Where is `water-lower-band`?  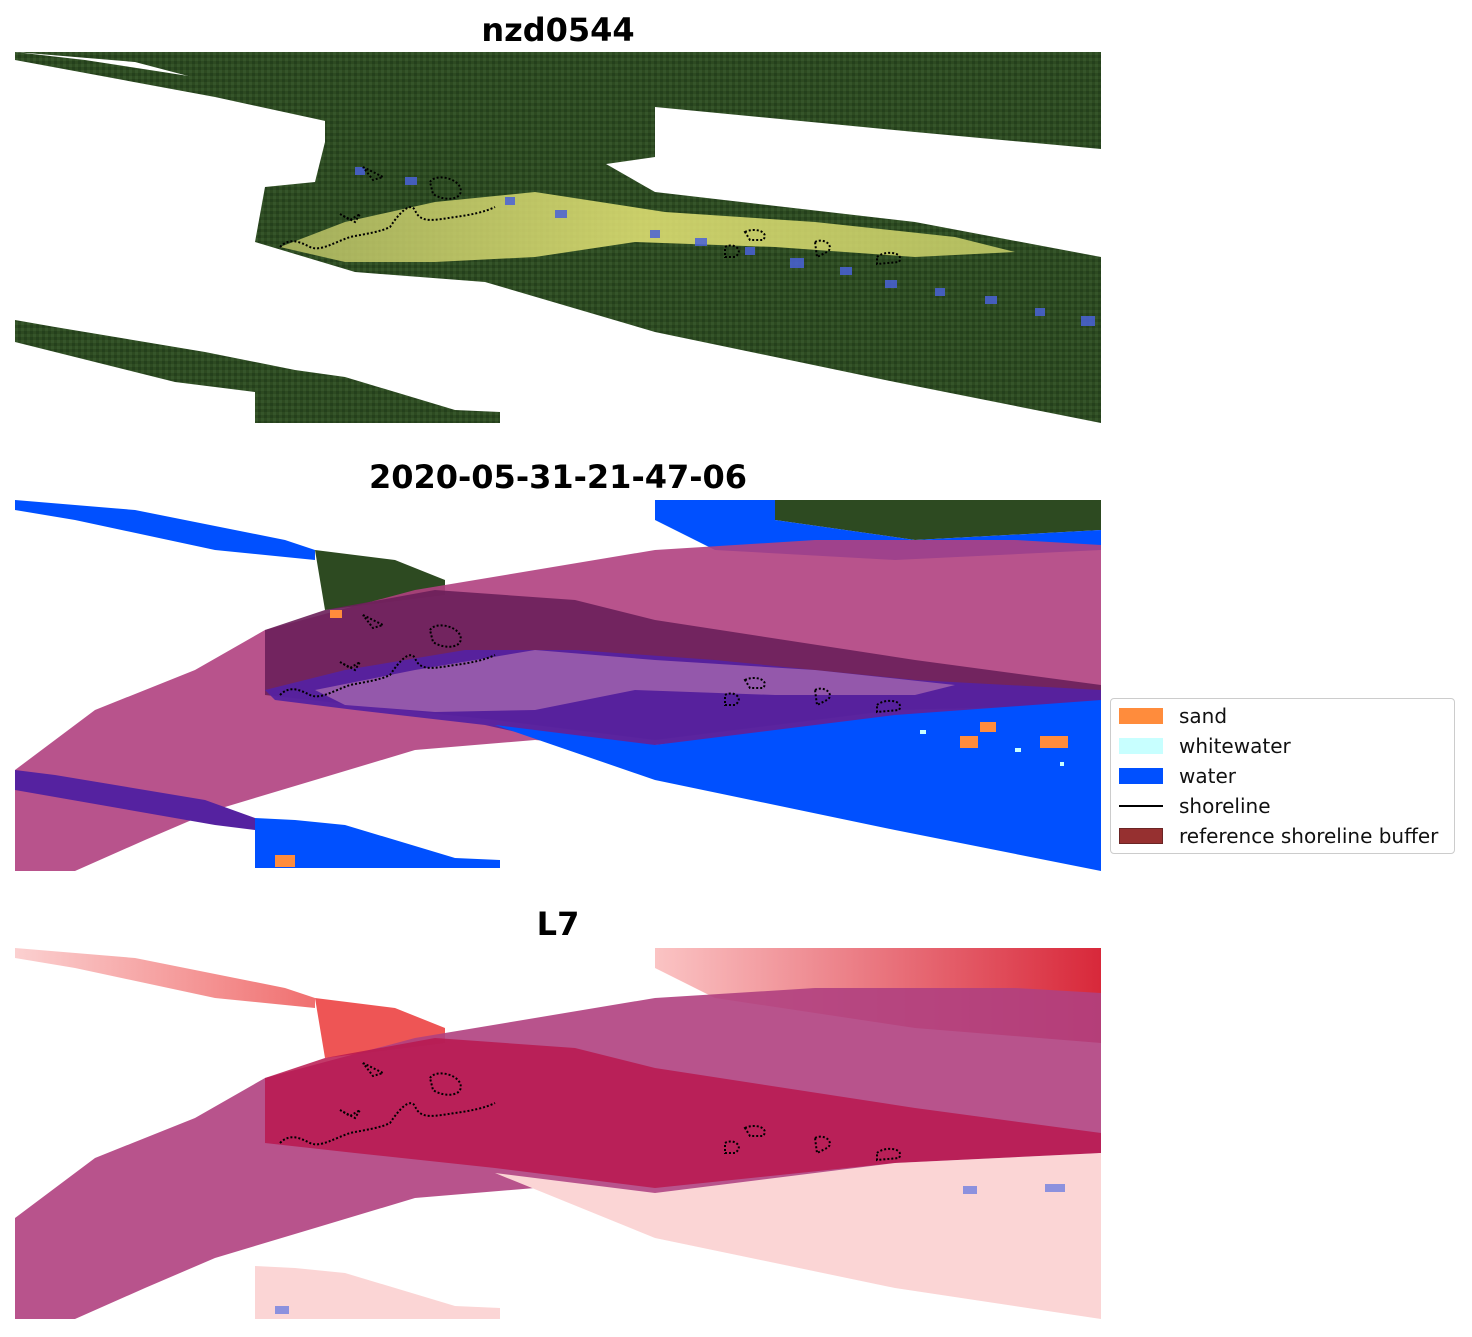 water-lower-band is located at coordinates (798, 785).